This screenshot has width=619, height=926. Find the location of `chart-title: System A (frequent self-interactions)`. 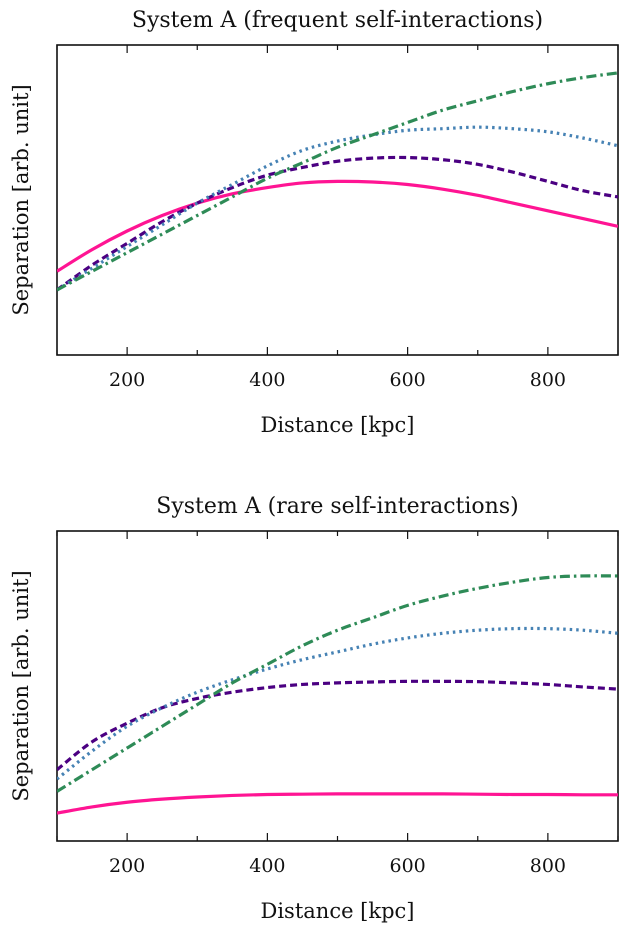

chart-title: System A (frequent self-interactions) is located at coordinates (337, 20).